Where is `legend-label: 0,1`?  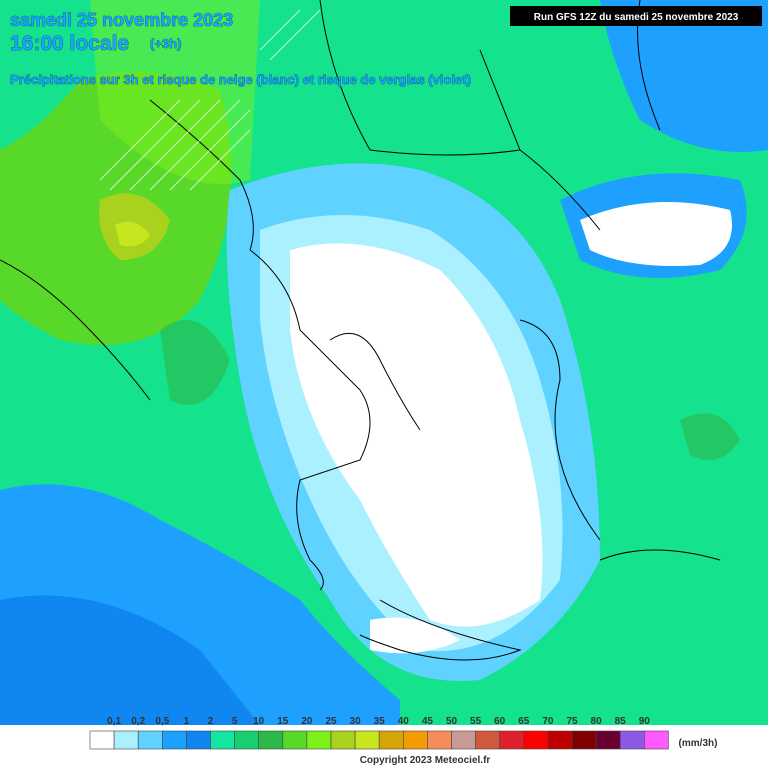
legend-label: 0,1 is located at coordinates (114, 721).